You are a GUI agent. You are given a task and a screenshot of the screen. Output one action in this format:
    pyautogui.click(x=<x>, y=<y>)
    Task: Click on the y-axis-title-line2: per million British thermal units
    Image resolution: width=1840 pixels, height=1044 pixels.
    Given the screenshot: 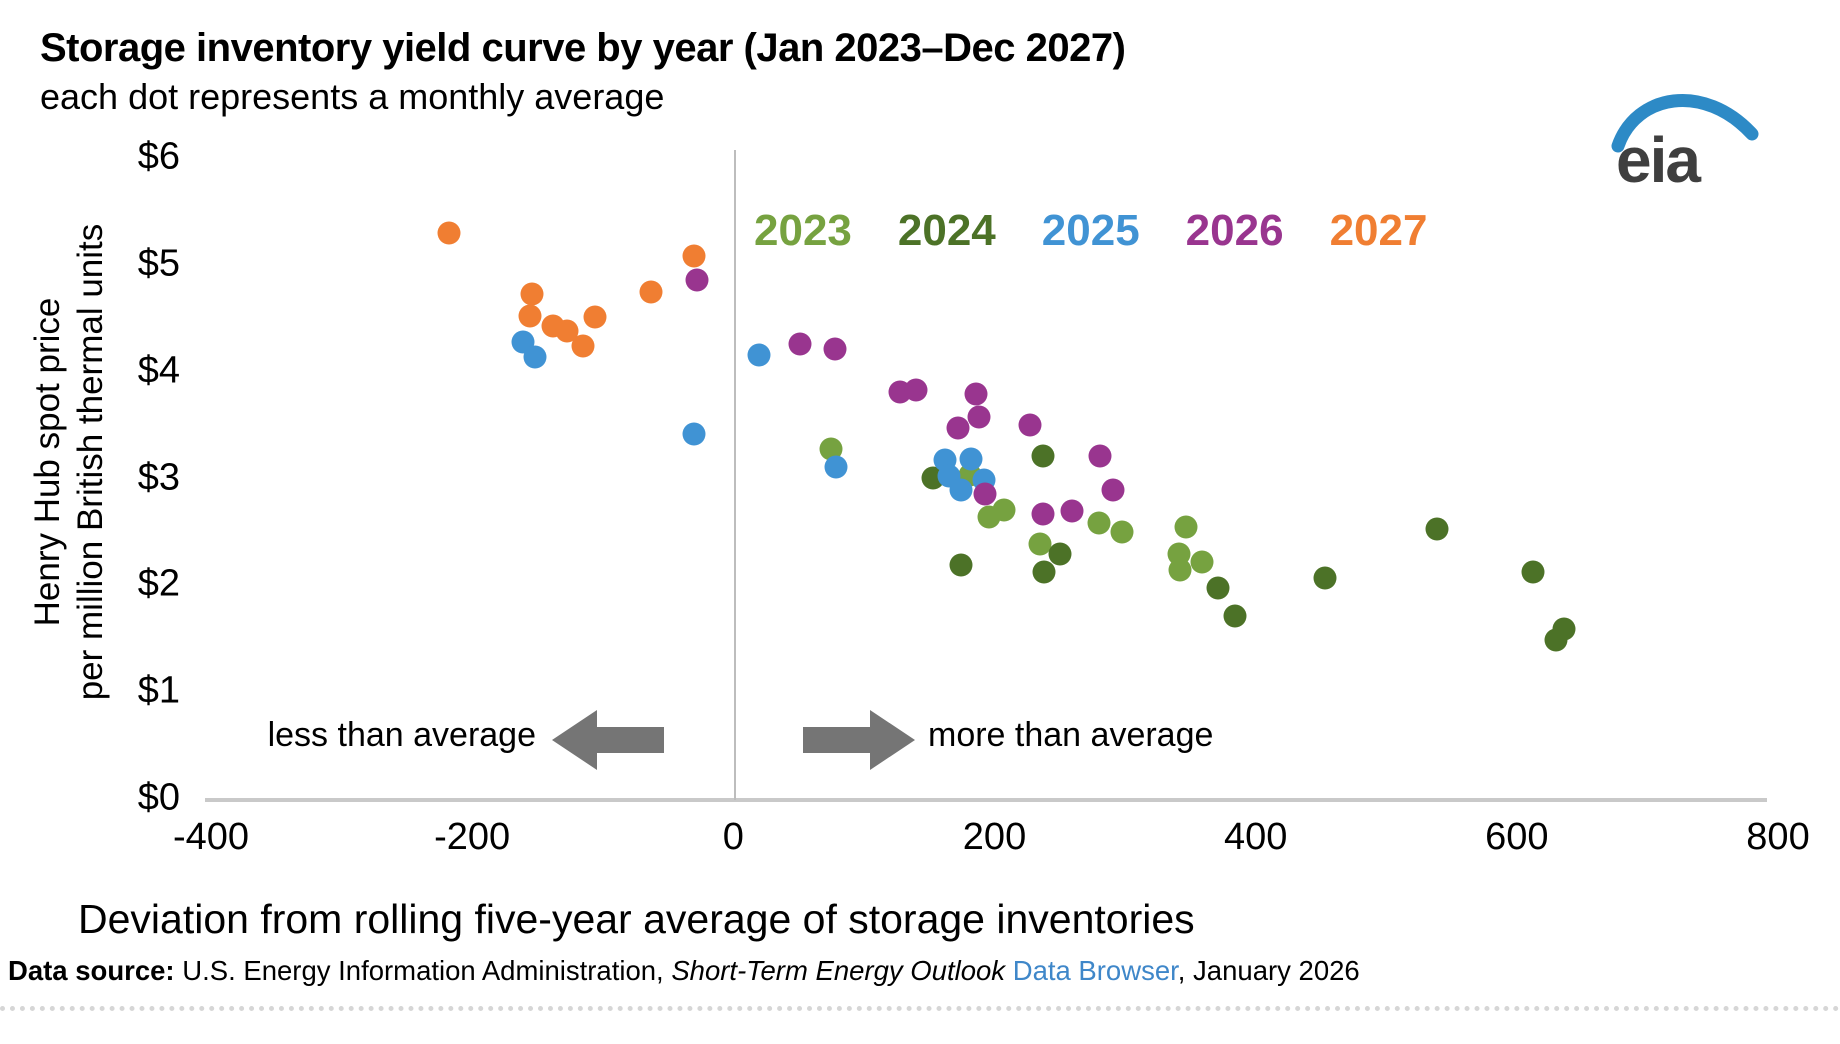 What is the action you would take?
    pyautogui.click(x=90, y=462)
    